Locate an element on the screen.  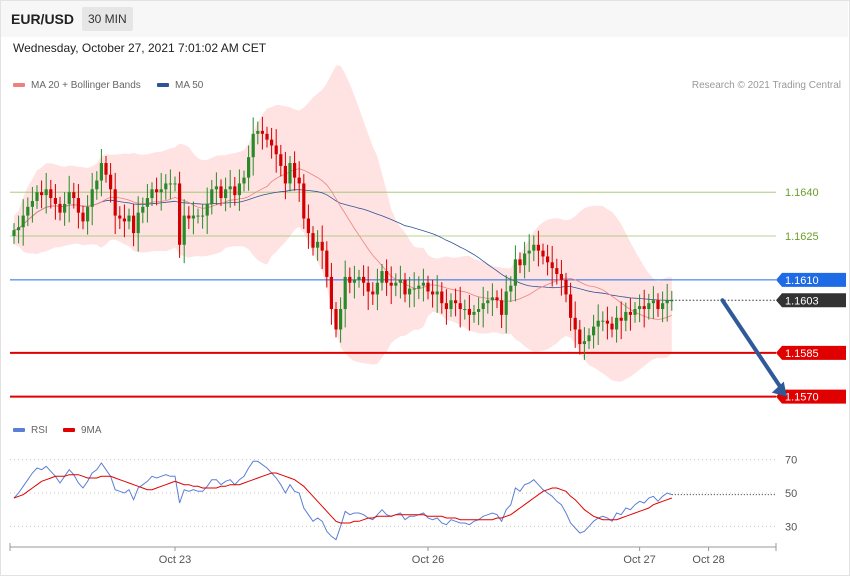
symbol-title: EUR/USD is located at coordinates (43, 19).